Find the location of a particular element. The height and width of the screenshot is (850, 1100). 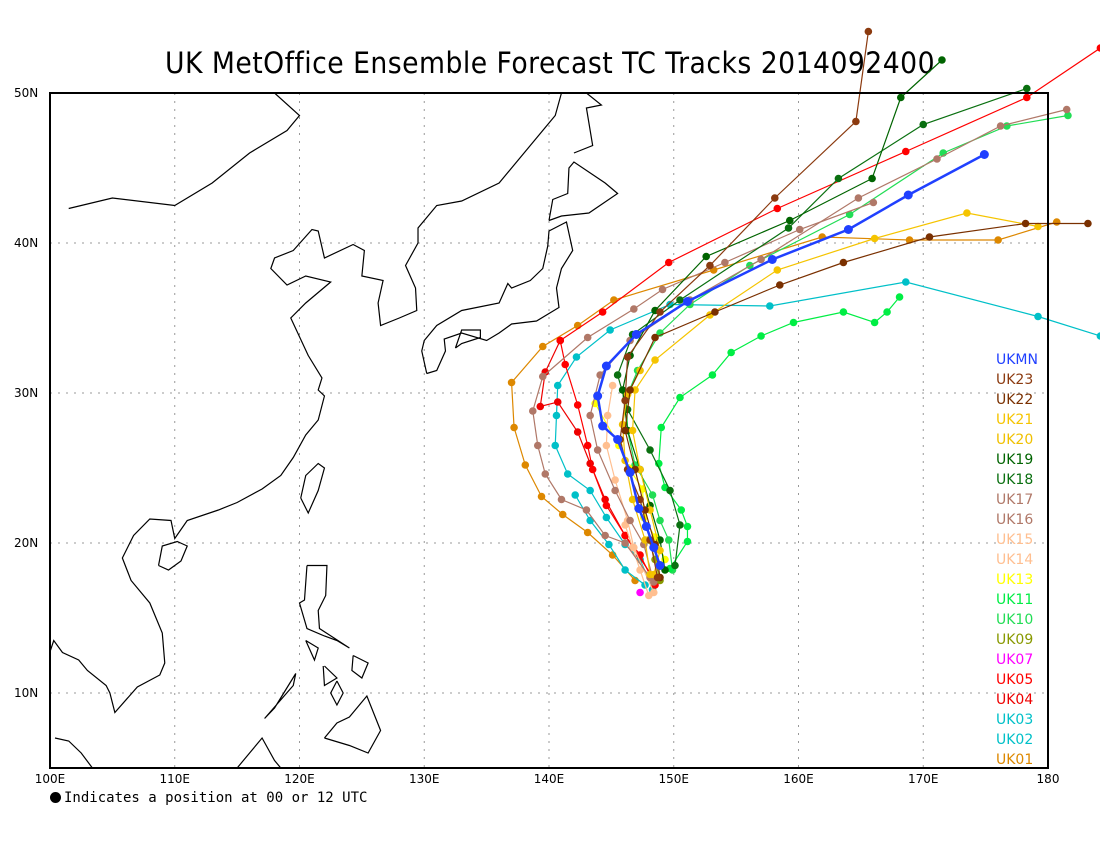

position-dot-icon is located at coordinates (55, 797).